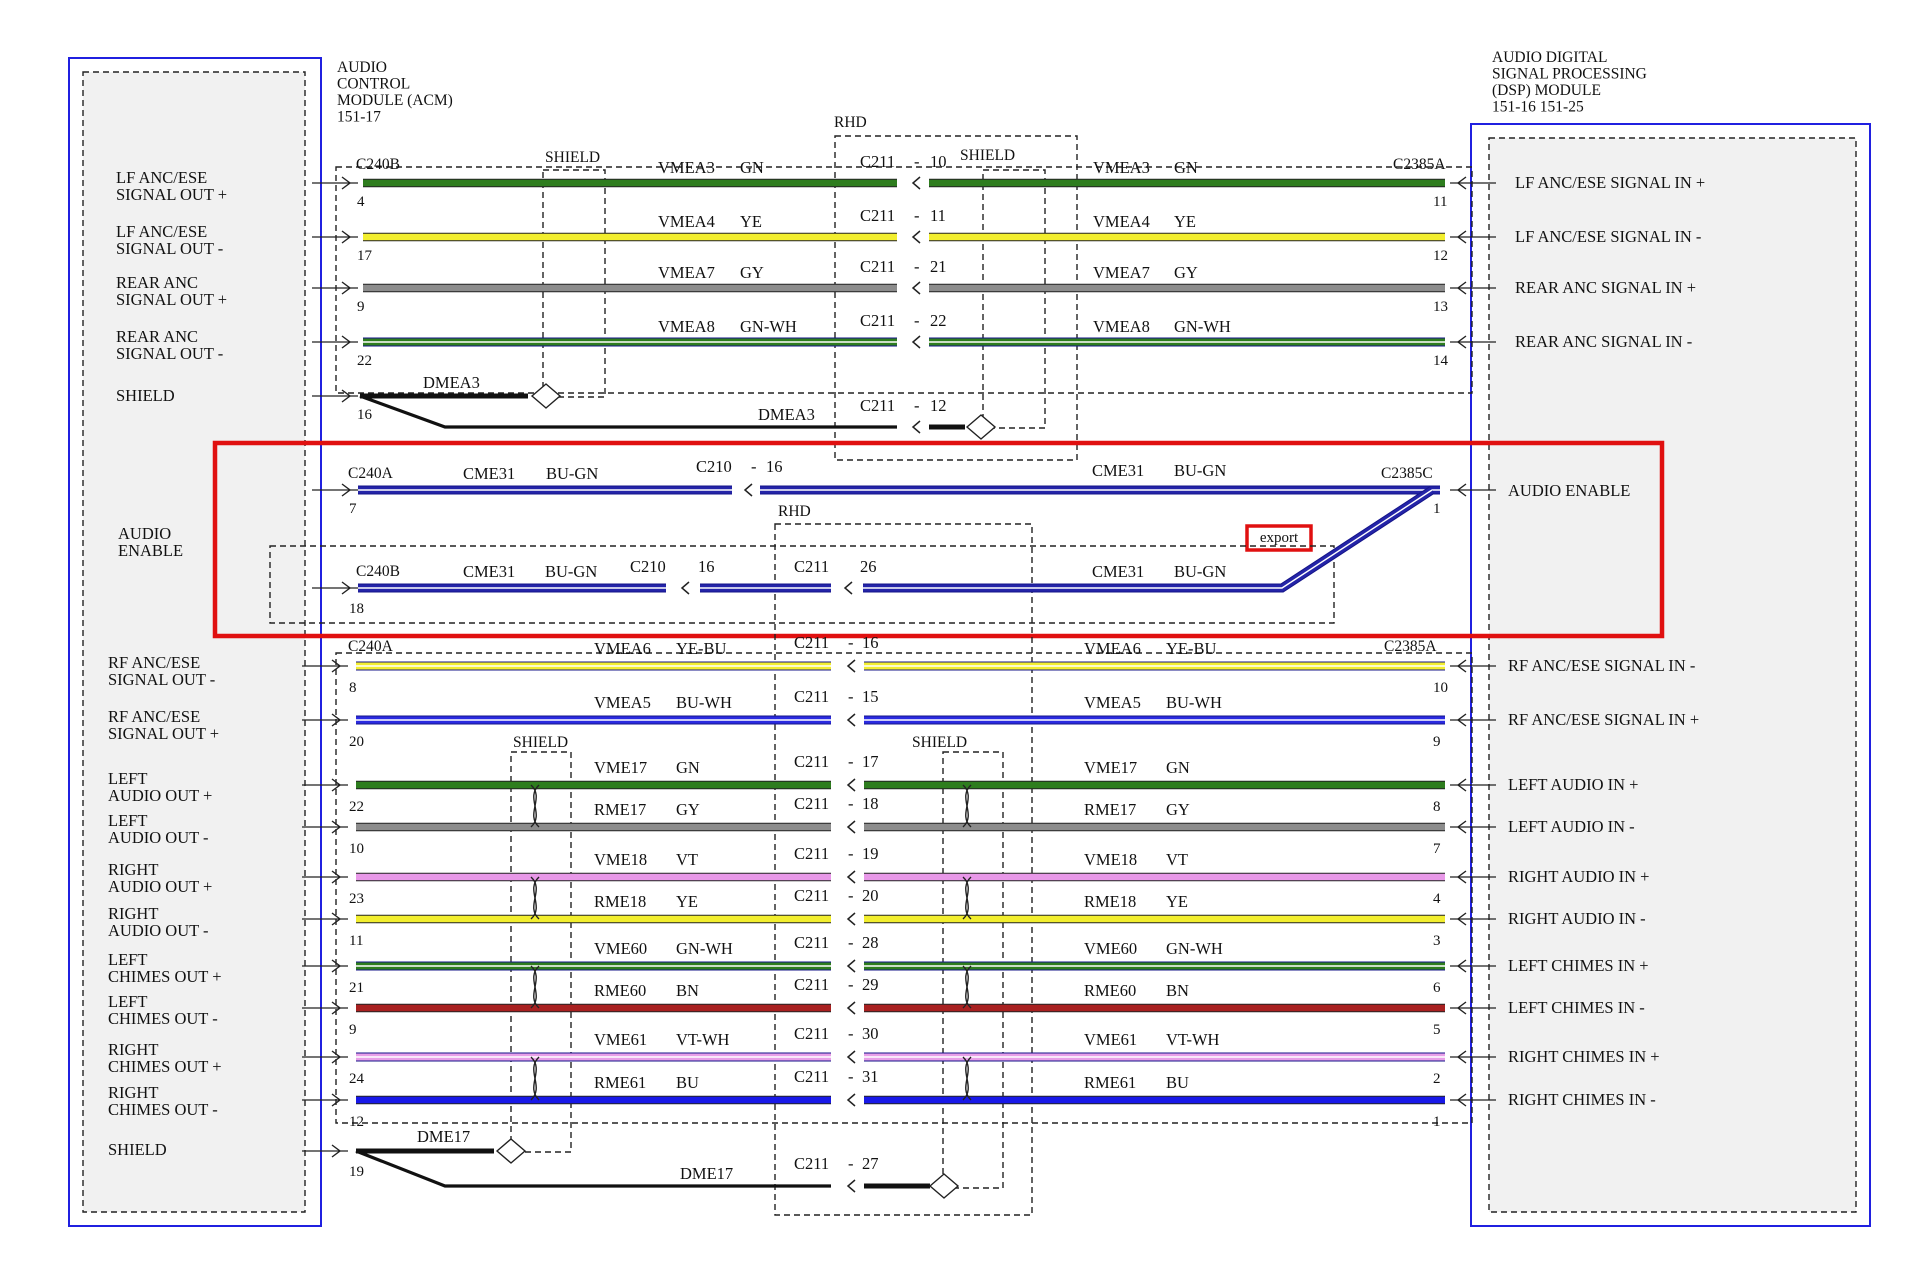 The height and width of the screenshot is (1261, 1920). What do you see at coordinates (1582, 1099) in the screenshot?
I see `dsp-pin-label: RIGHT CHIMES IN -` at bounding box center [1582, 1099].